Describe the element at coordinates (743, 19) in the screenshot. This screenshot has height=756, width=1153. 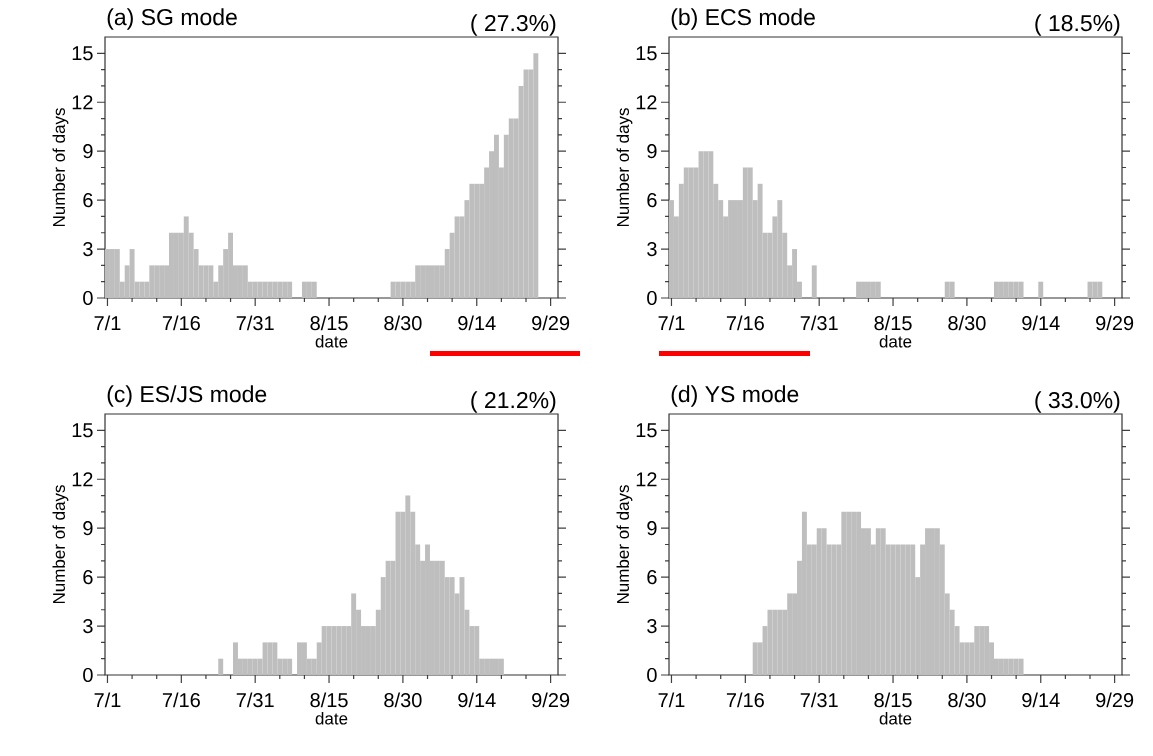
I see `chart-title: (b) ECS mode` at that location.